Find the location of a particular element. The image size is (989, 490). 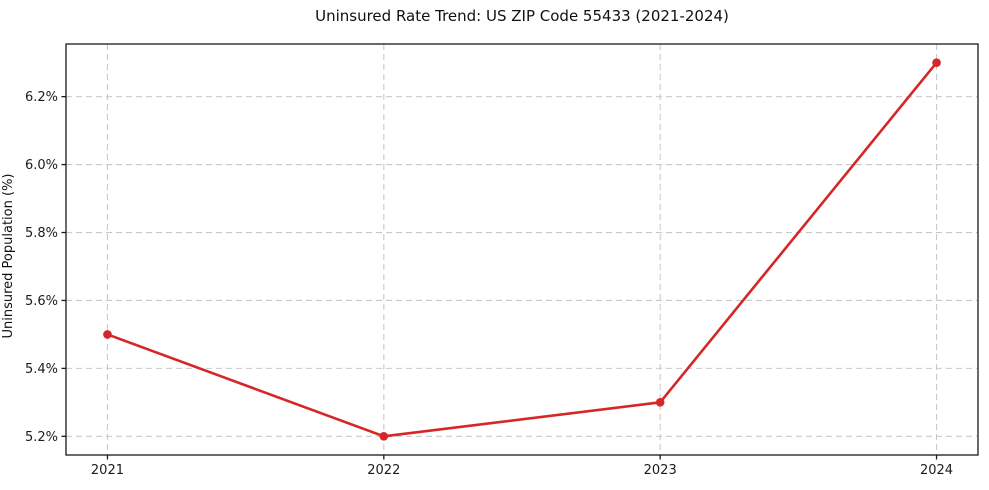

data-point-2024 is located at coordinates (936, 62).